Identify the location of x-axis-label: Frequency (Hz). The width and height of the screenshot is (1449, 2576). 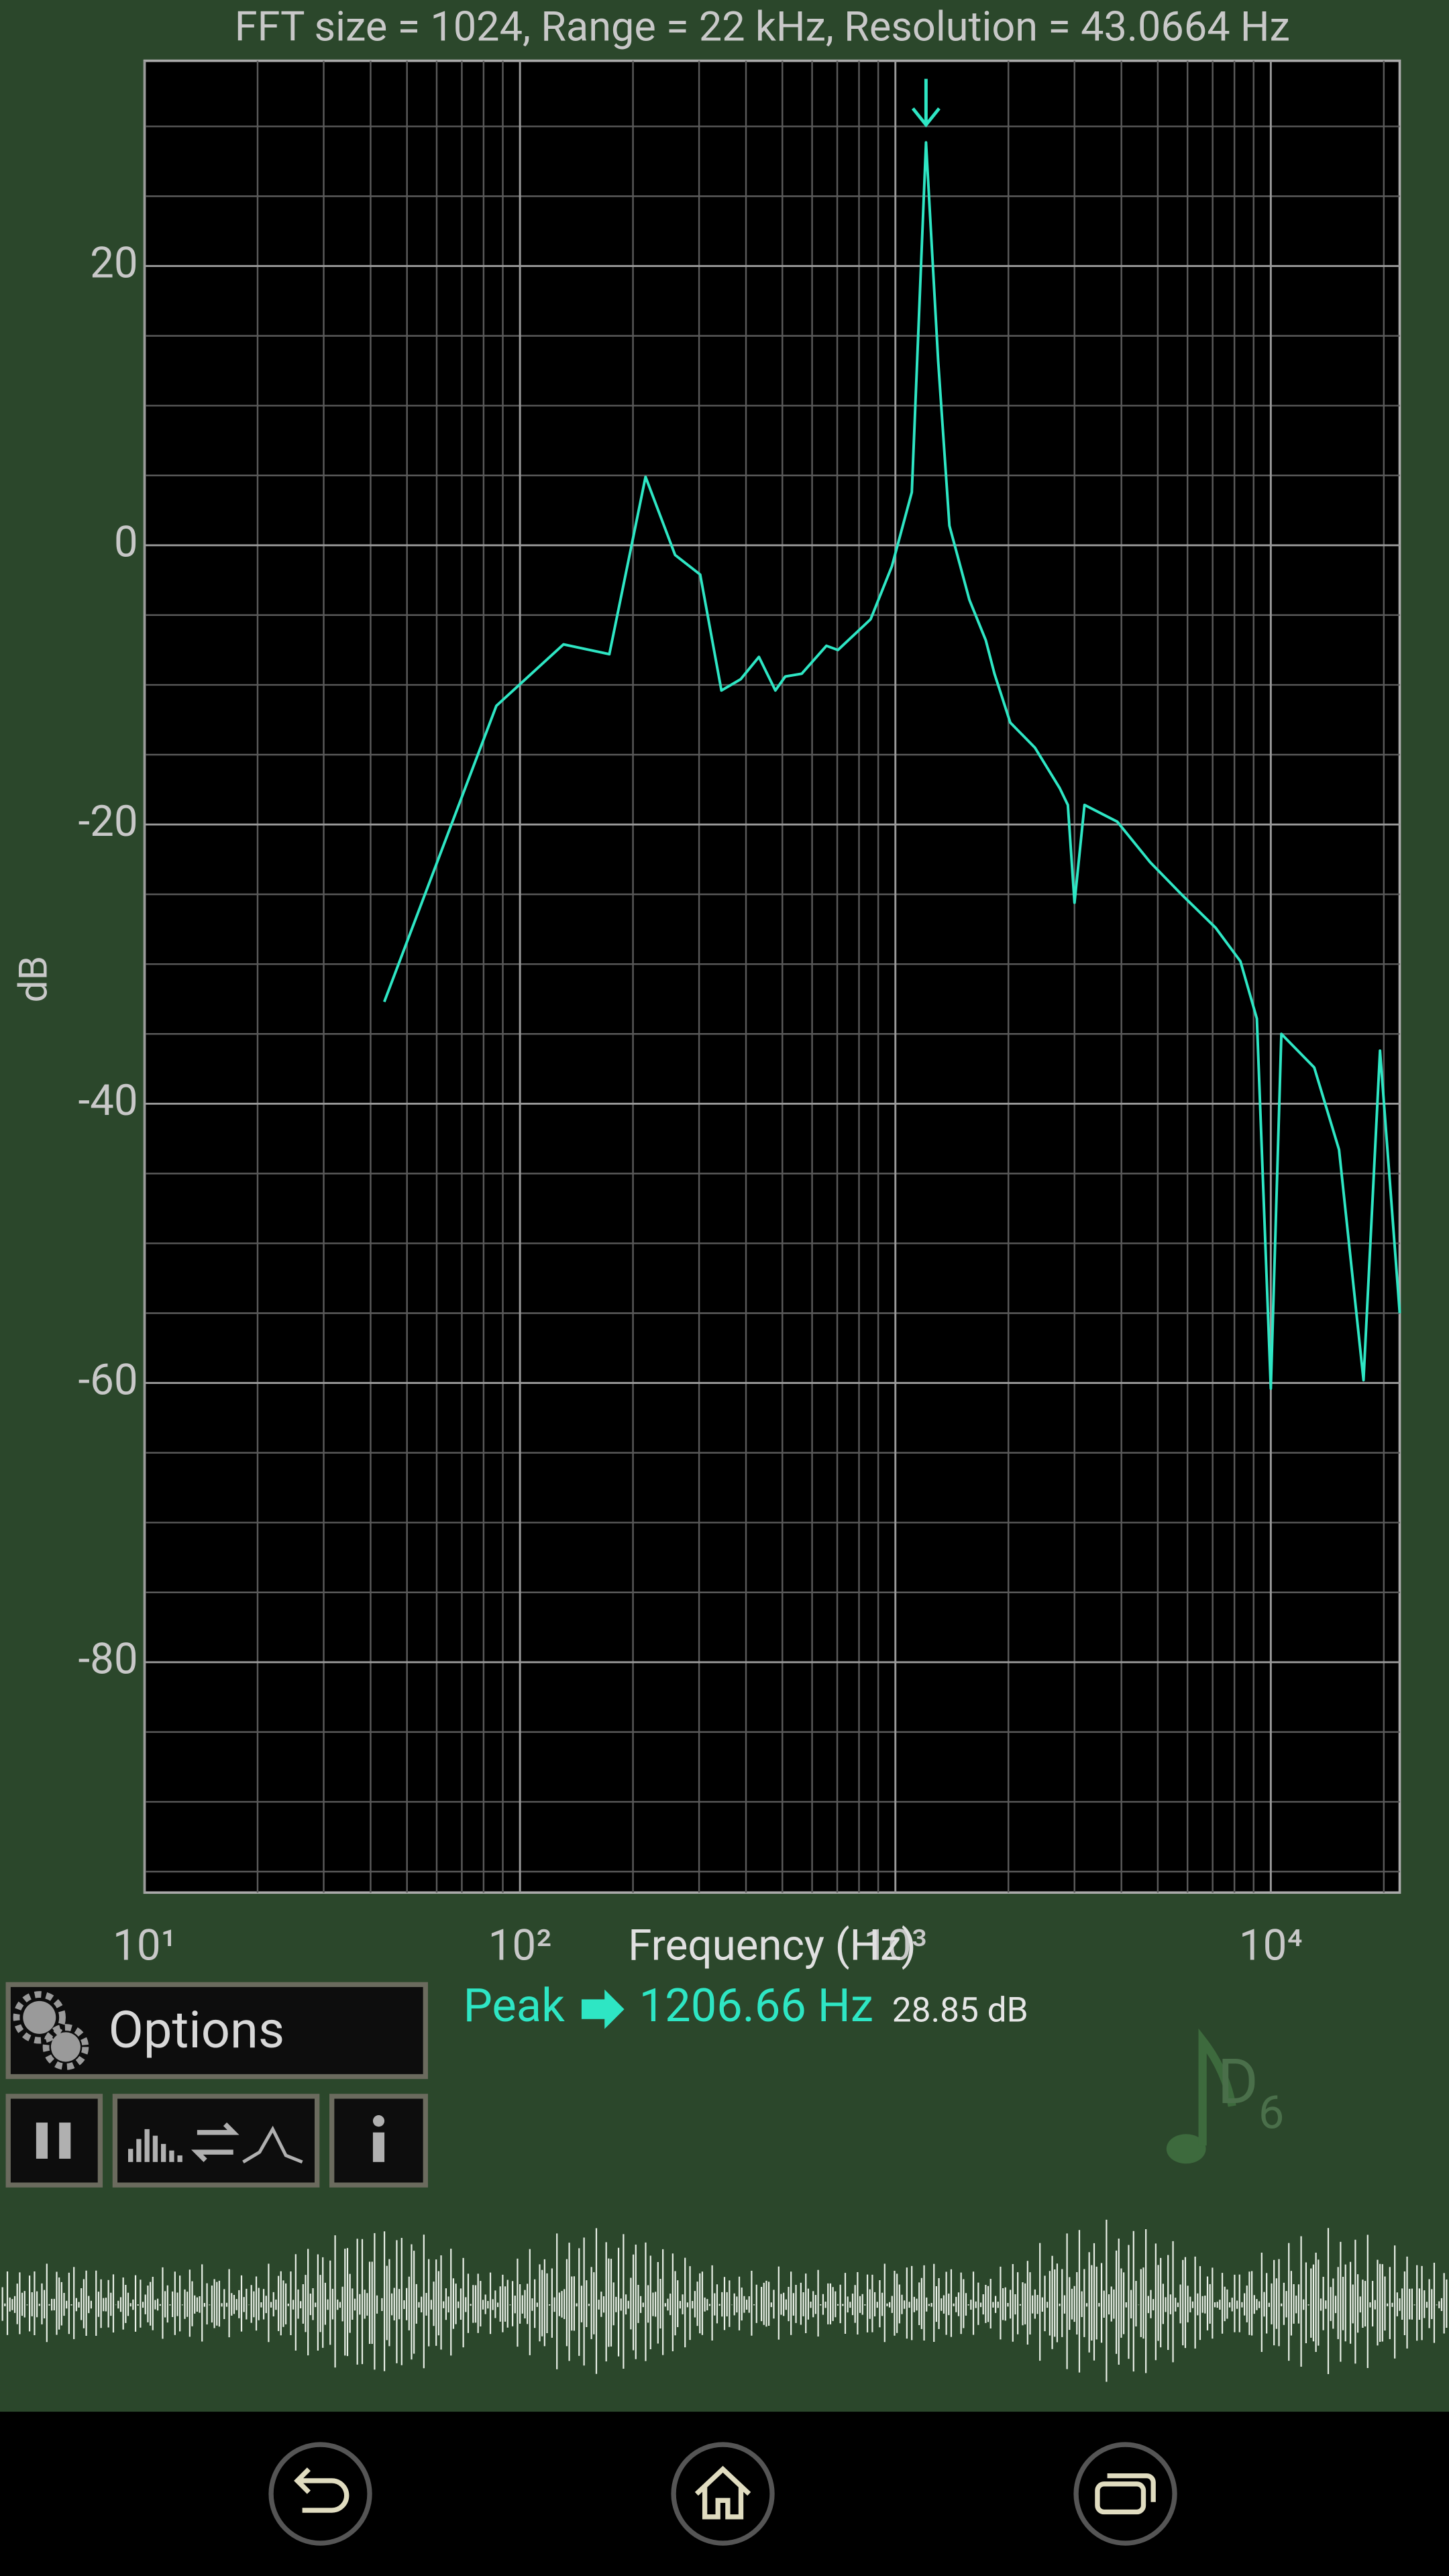
(772, 1945).